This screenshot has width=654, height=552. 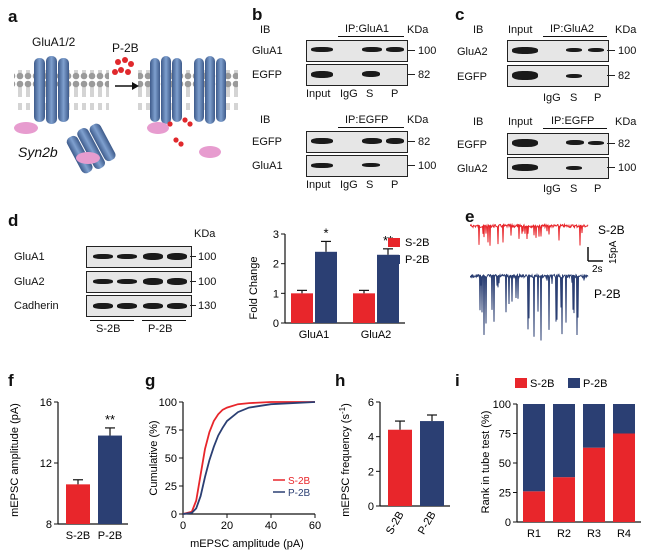 What do you see at coordinates (326, 287) in the screenshot?
I see `bar-p-2b-glua1` at bounding box center [326, 287].